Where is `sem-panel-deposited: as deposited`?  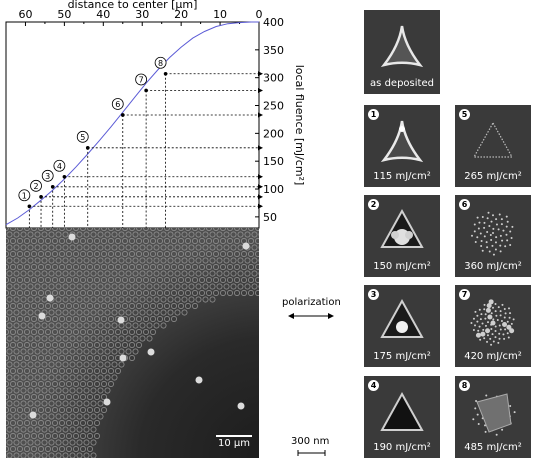 sem-panel-deposited: as deposited is located at coordinates (402, 52).